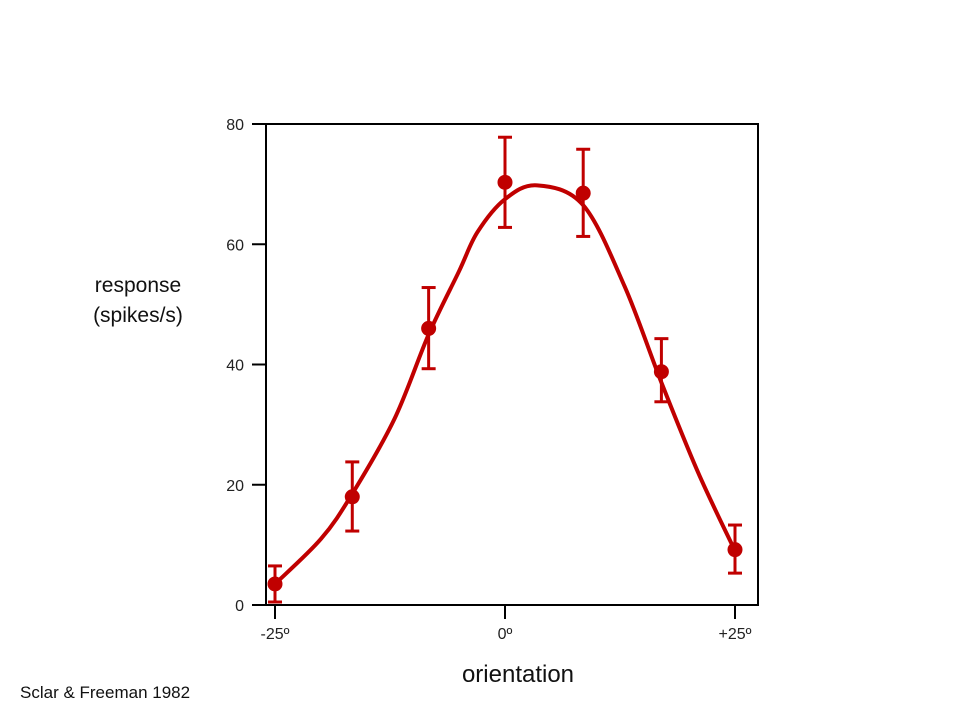  I want to click on x-tick-label: -25º, so click(275, 634).